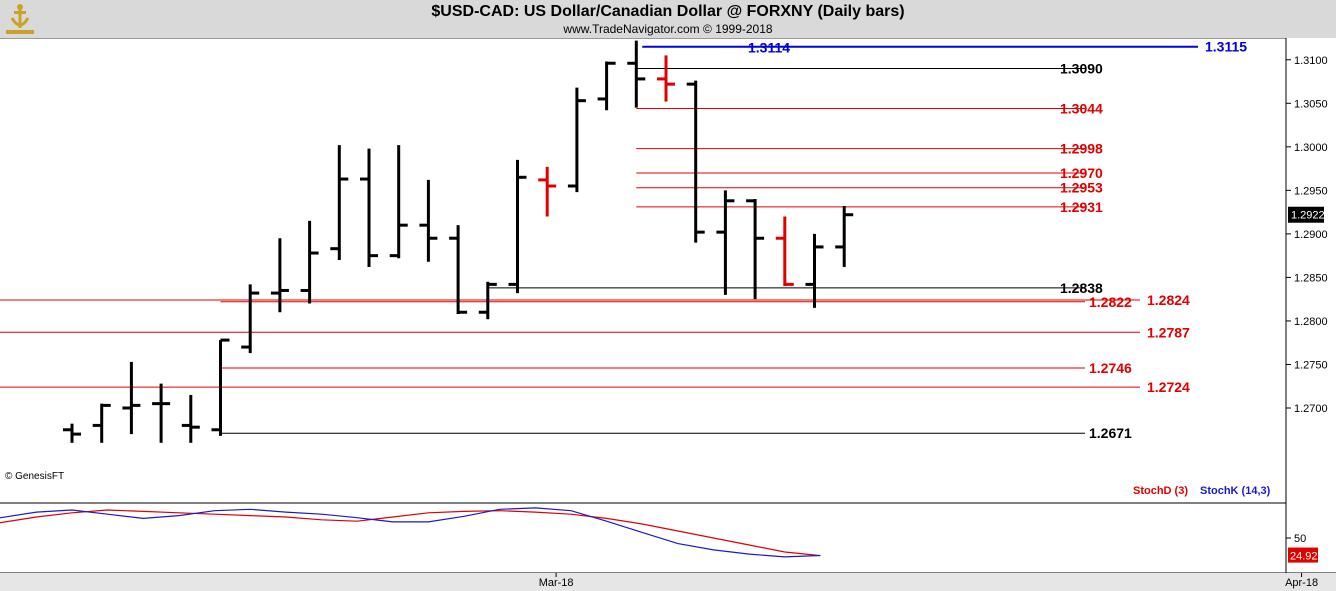 This screenshot has width=1336, height=591. Describe the element at coordinates (1300, 539) in the screenshot. I see `stoch-tick-label: 50` at that location.